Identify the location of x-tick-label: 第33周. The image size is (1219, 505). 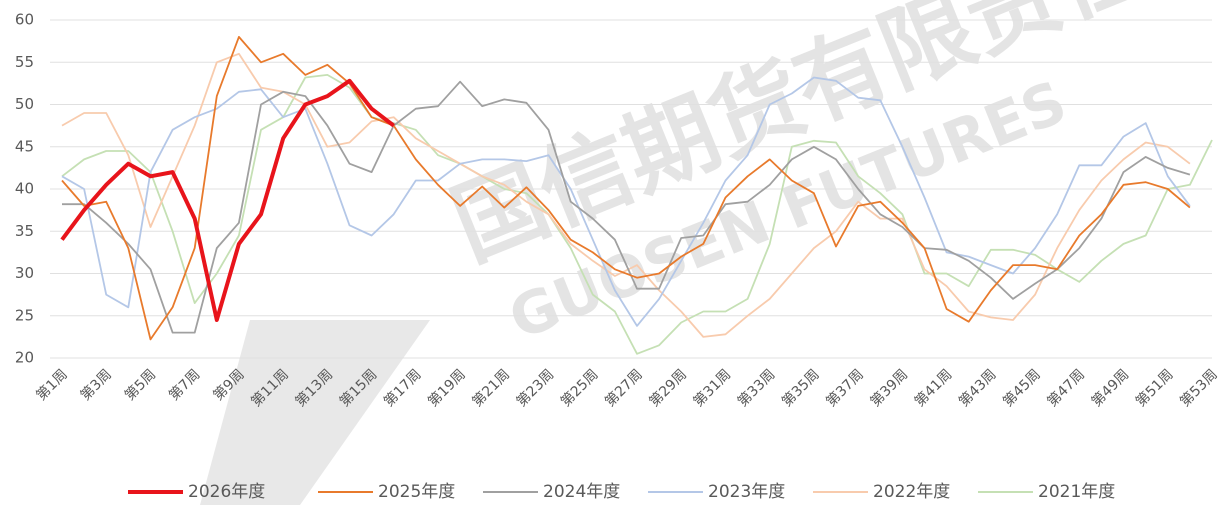
(756, 388).